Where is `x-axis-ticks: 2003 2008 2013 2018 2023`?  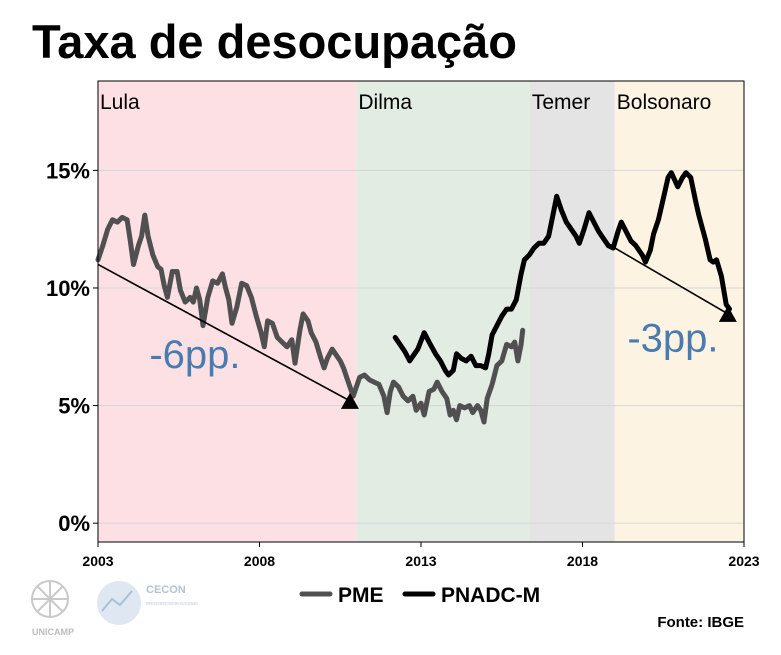
x-axis-ticks: 2003 2008 2013 2018 2023 is located at coordinates (421, 555).